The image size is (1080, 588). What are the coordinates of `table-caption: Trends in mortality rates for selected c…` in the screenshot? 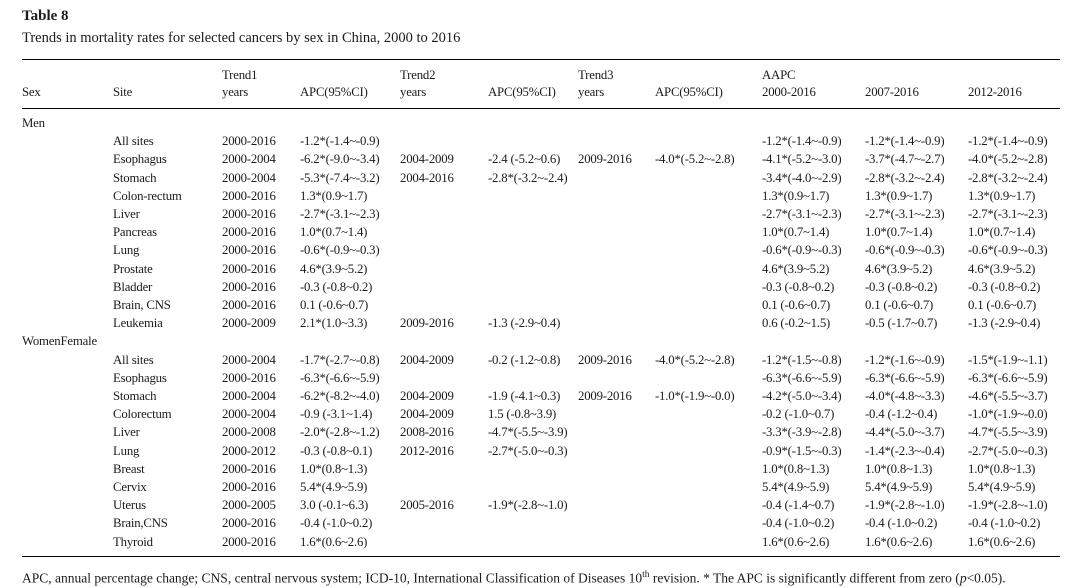 It's located at (241, 38).